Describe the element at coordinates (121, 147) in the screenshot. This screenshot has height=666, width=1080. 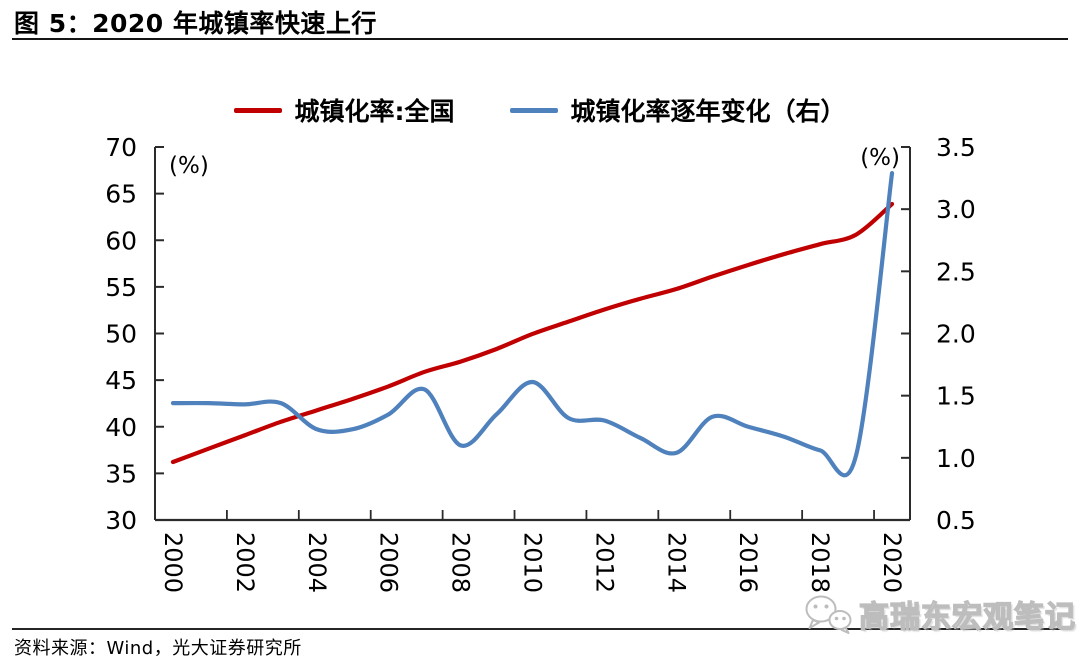
I see `left-axis-tick-label: 70` at that location.